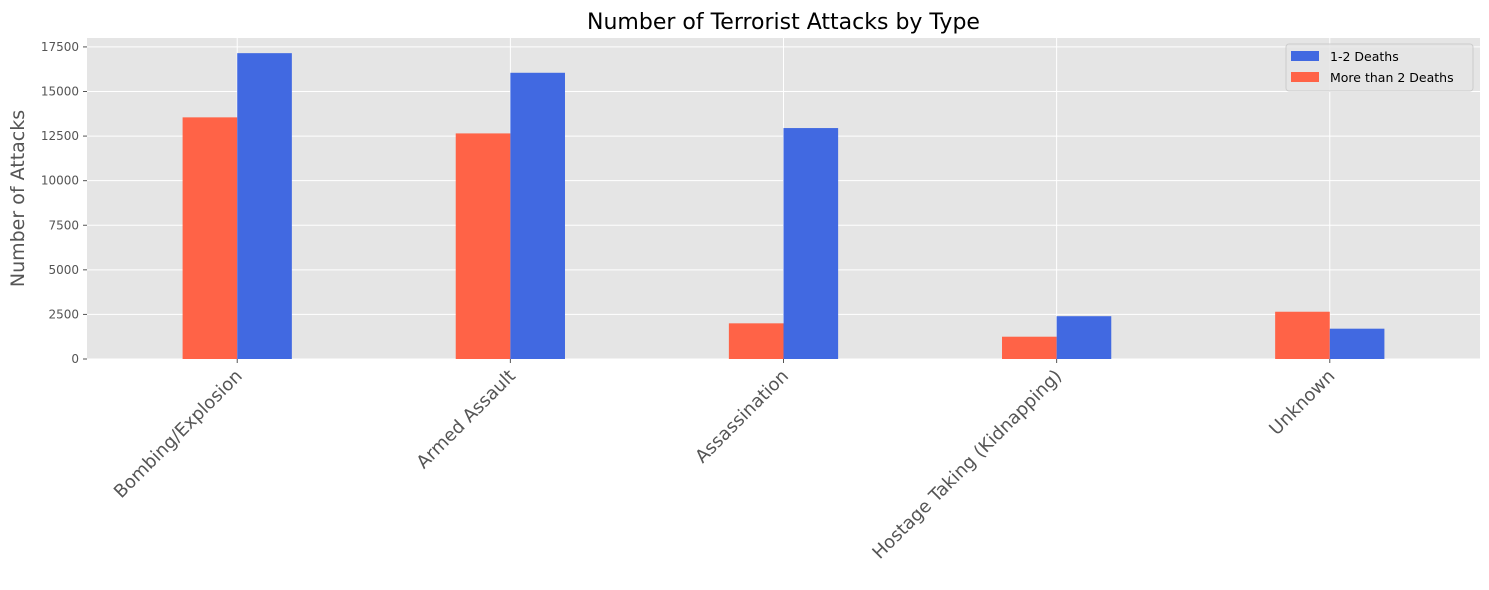 This screenshot has height=590, width=1489. Describe the element at coordinates (466, 419) in the screenshot. I see `x-tick-label: Armed Assault` at that location.